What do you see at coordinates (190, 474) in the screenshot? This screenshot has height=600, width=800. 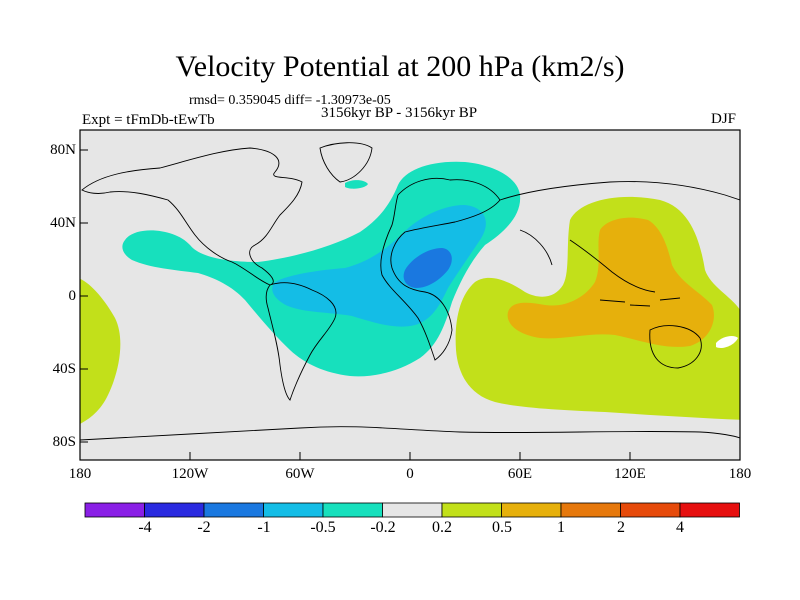 I see `lon-label-120w: 120W` at bounding box center [190, 474].